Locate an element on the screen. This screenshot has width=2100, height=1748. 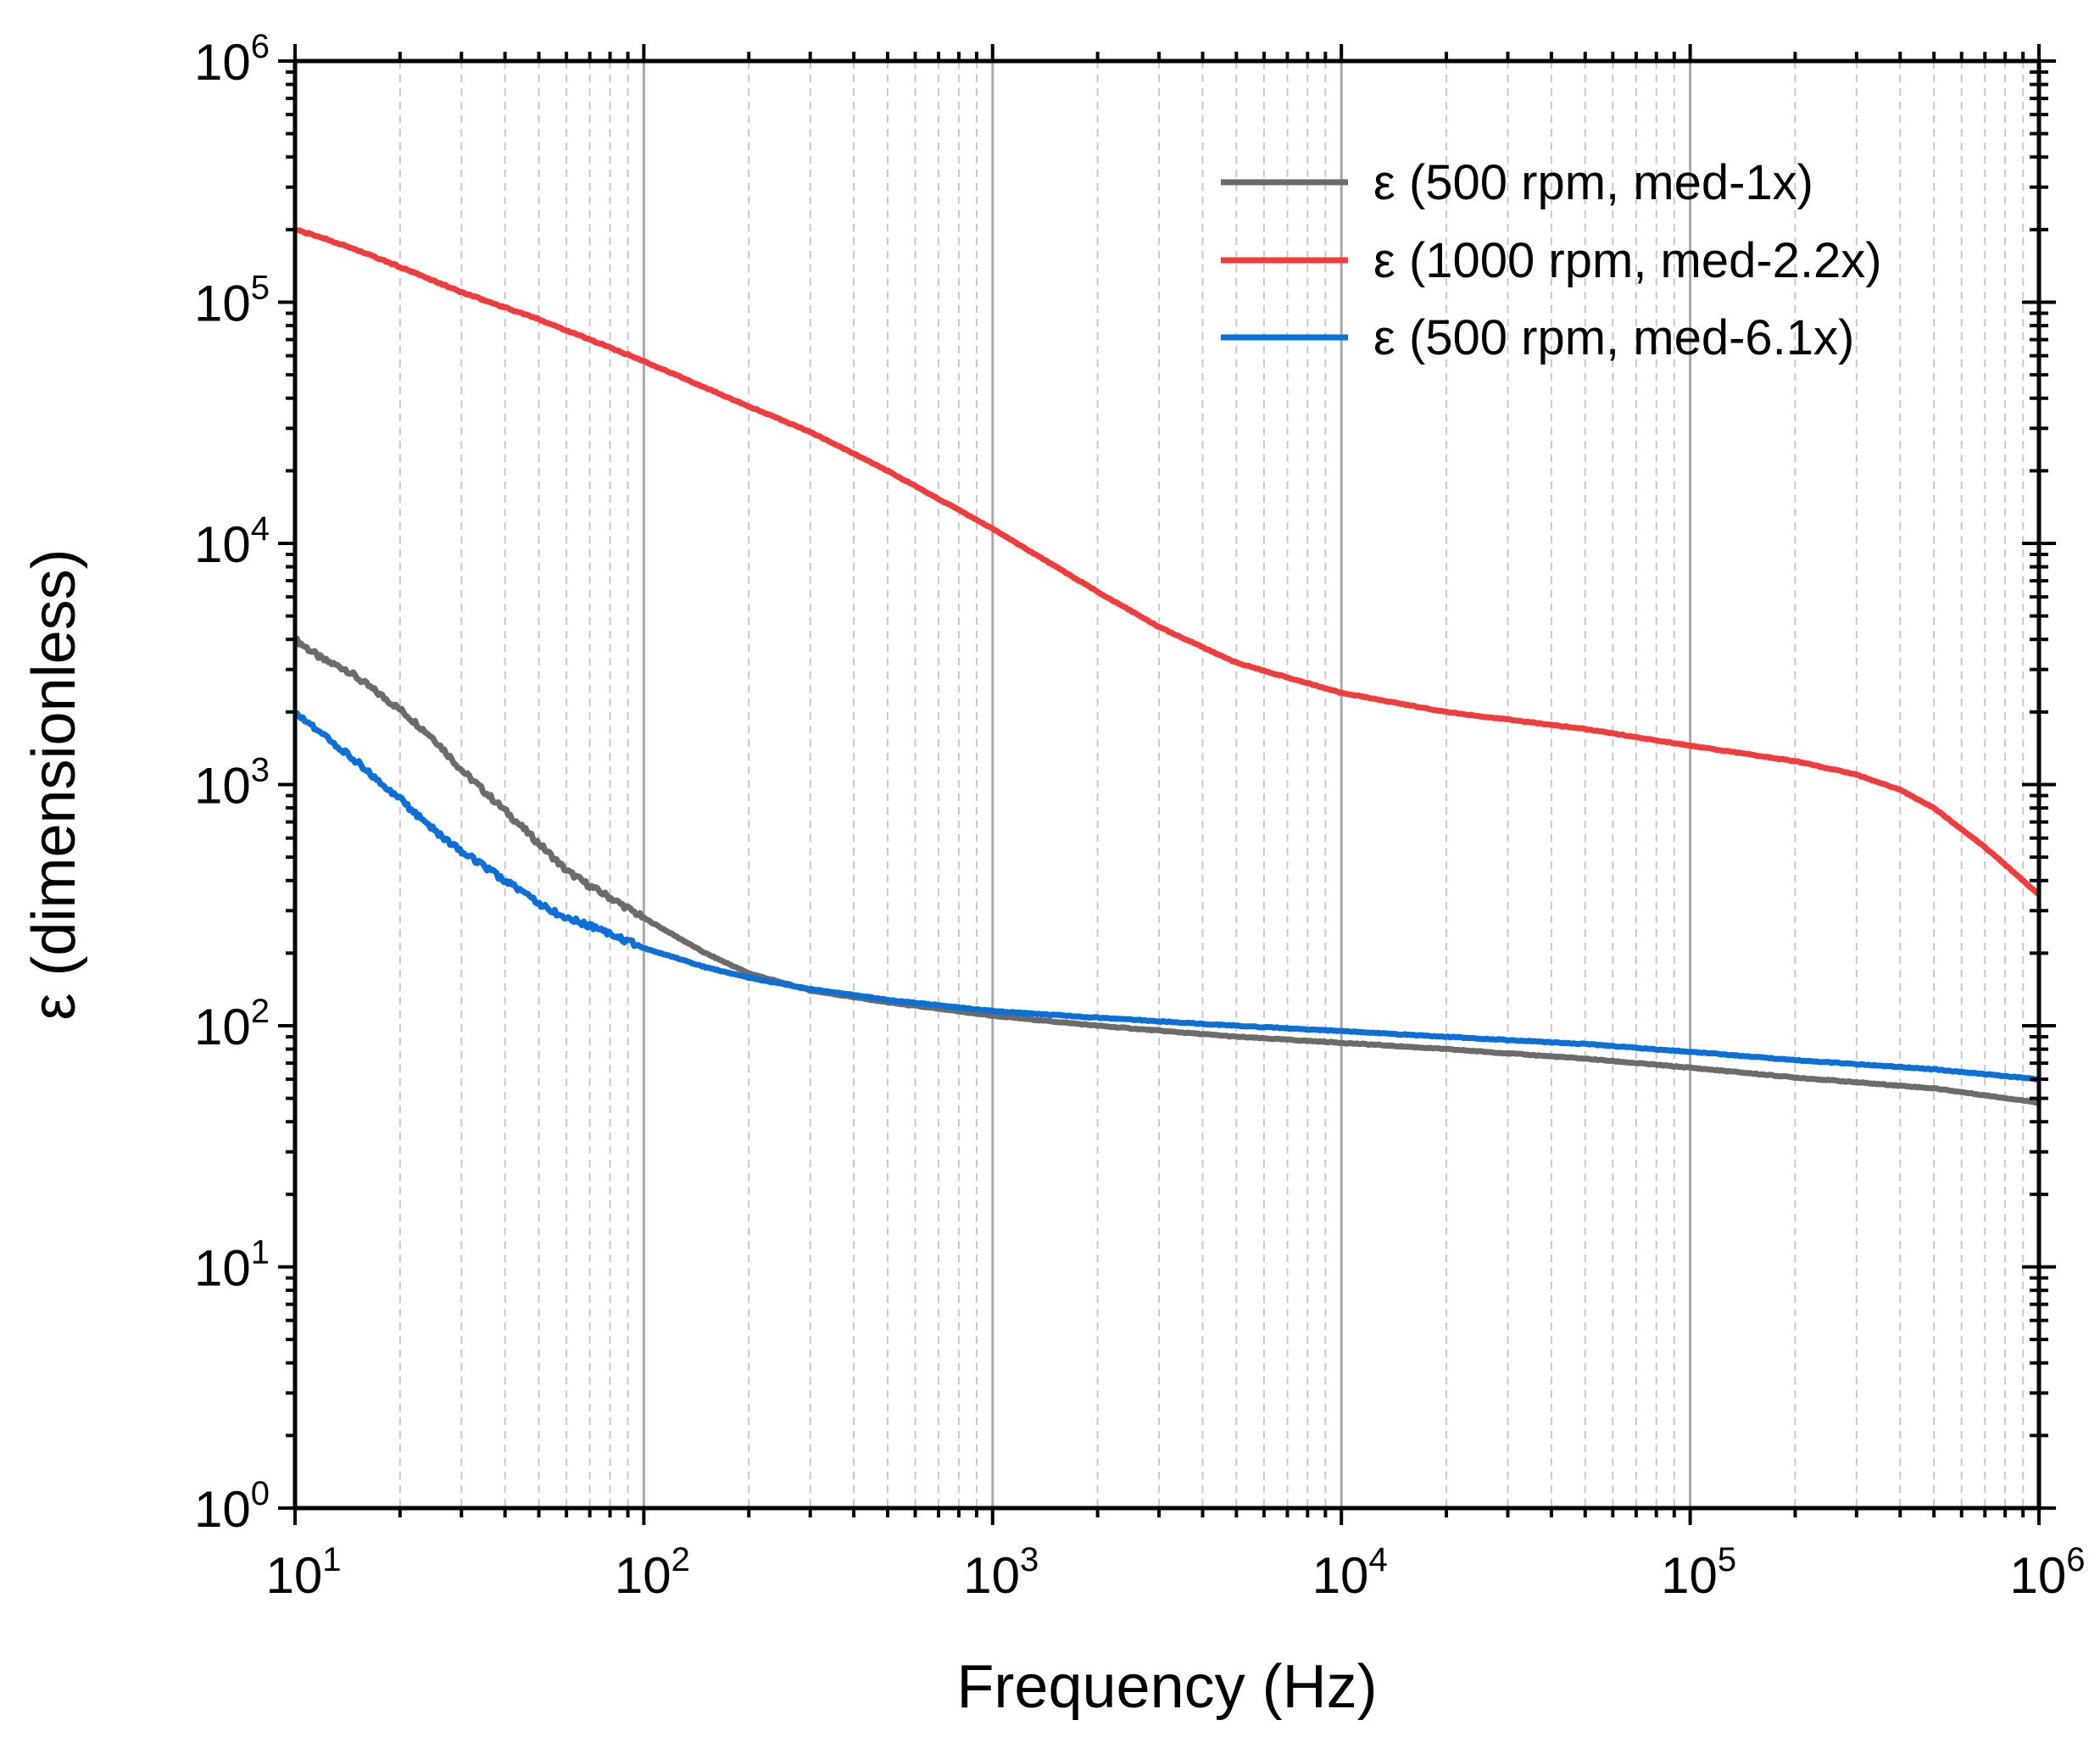
x-tick-label: 10³ is located at coordinates (1001, 1572).